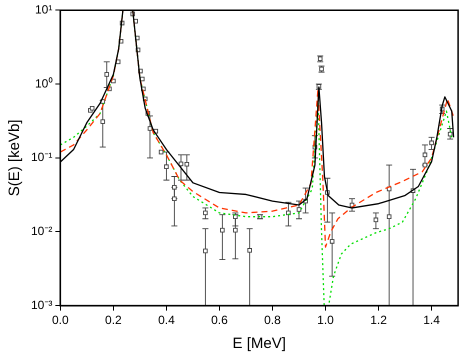  What do you see at coordinates (43, 83) in the screenshot?
I see `y-tick-label: 10⁰` at bounding box center [43, 83].